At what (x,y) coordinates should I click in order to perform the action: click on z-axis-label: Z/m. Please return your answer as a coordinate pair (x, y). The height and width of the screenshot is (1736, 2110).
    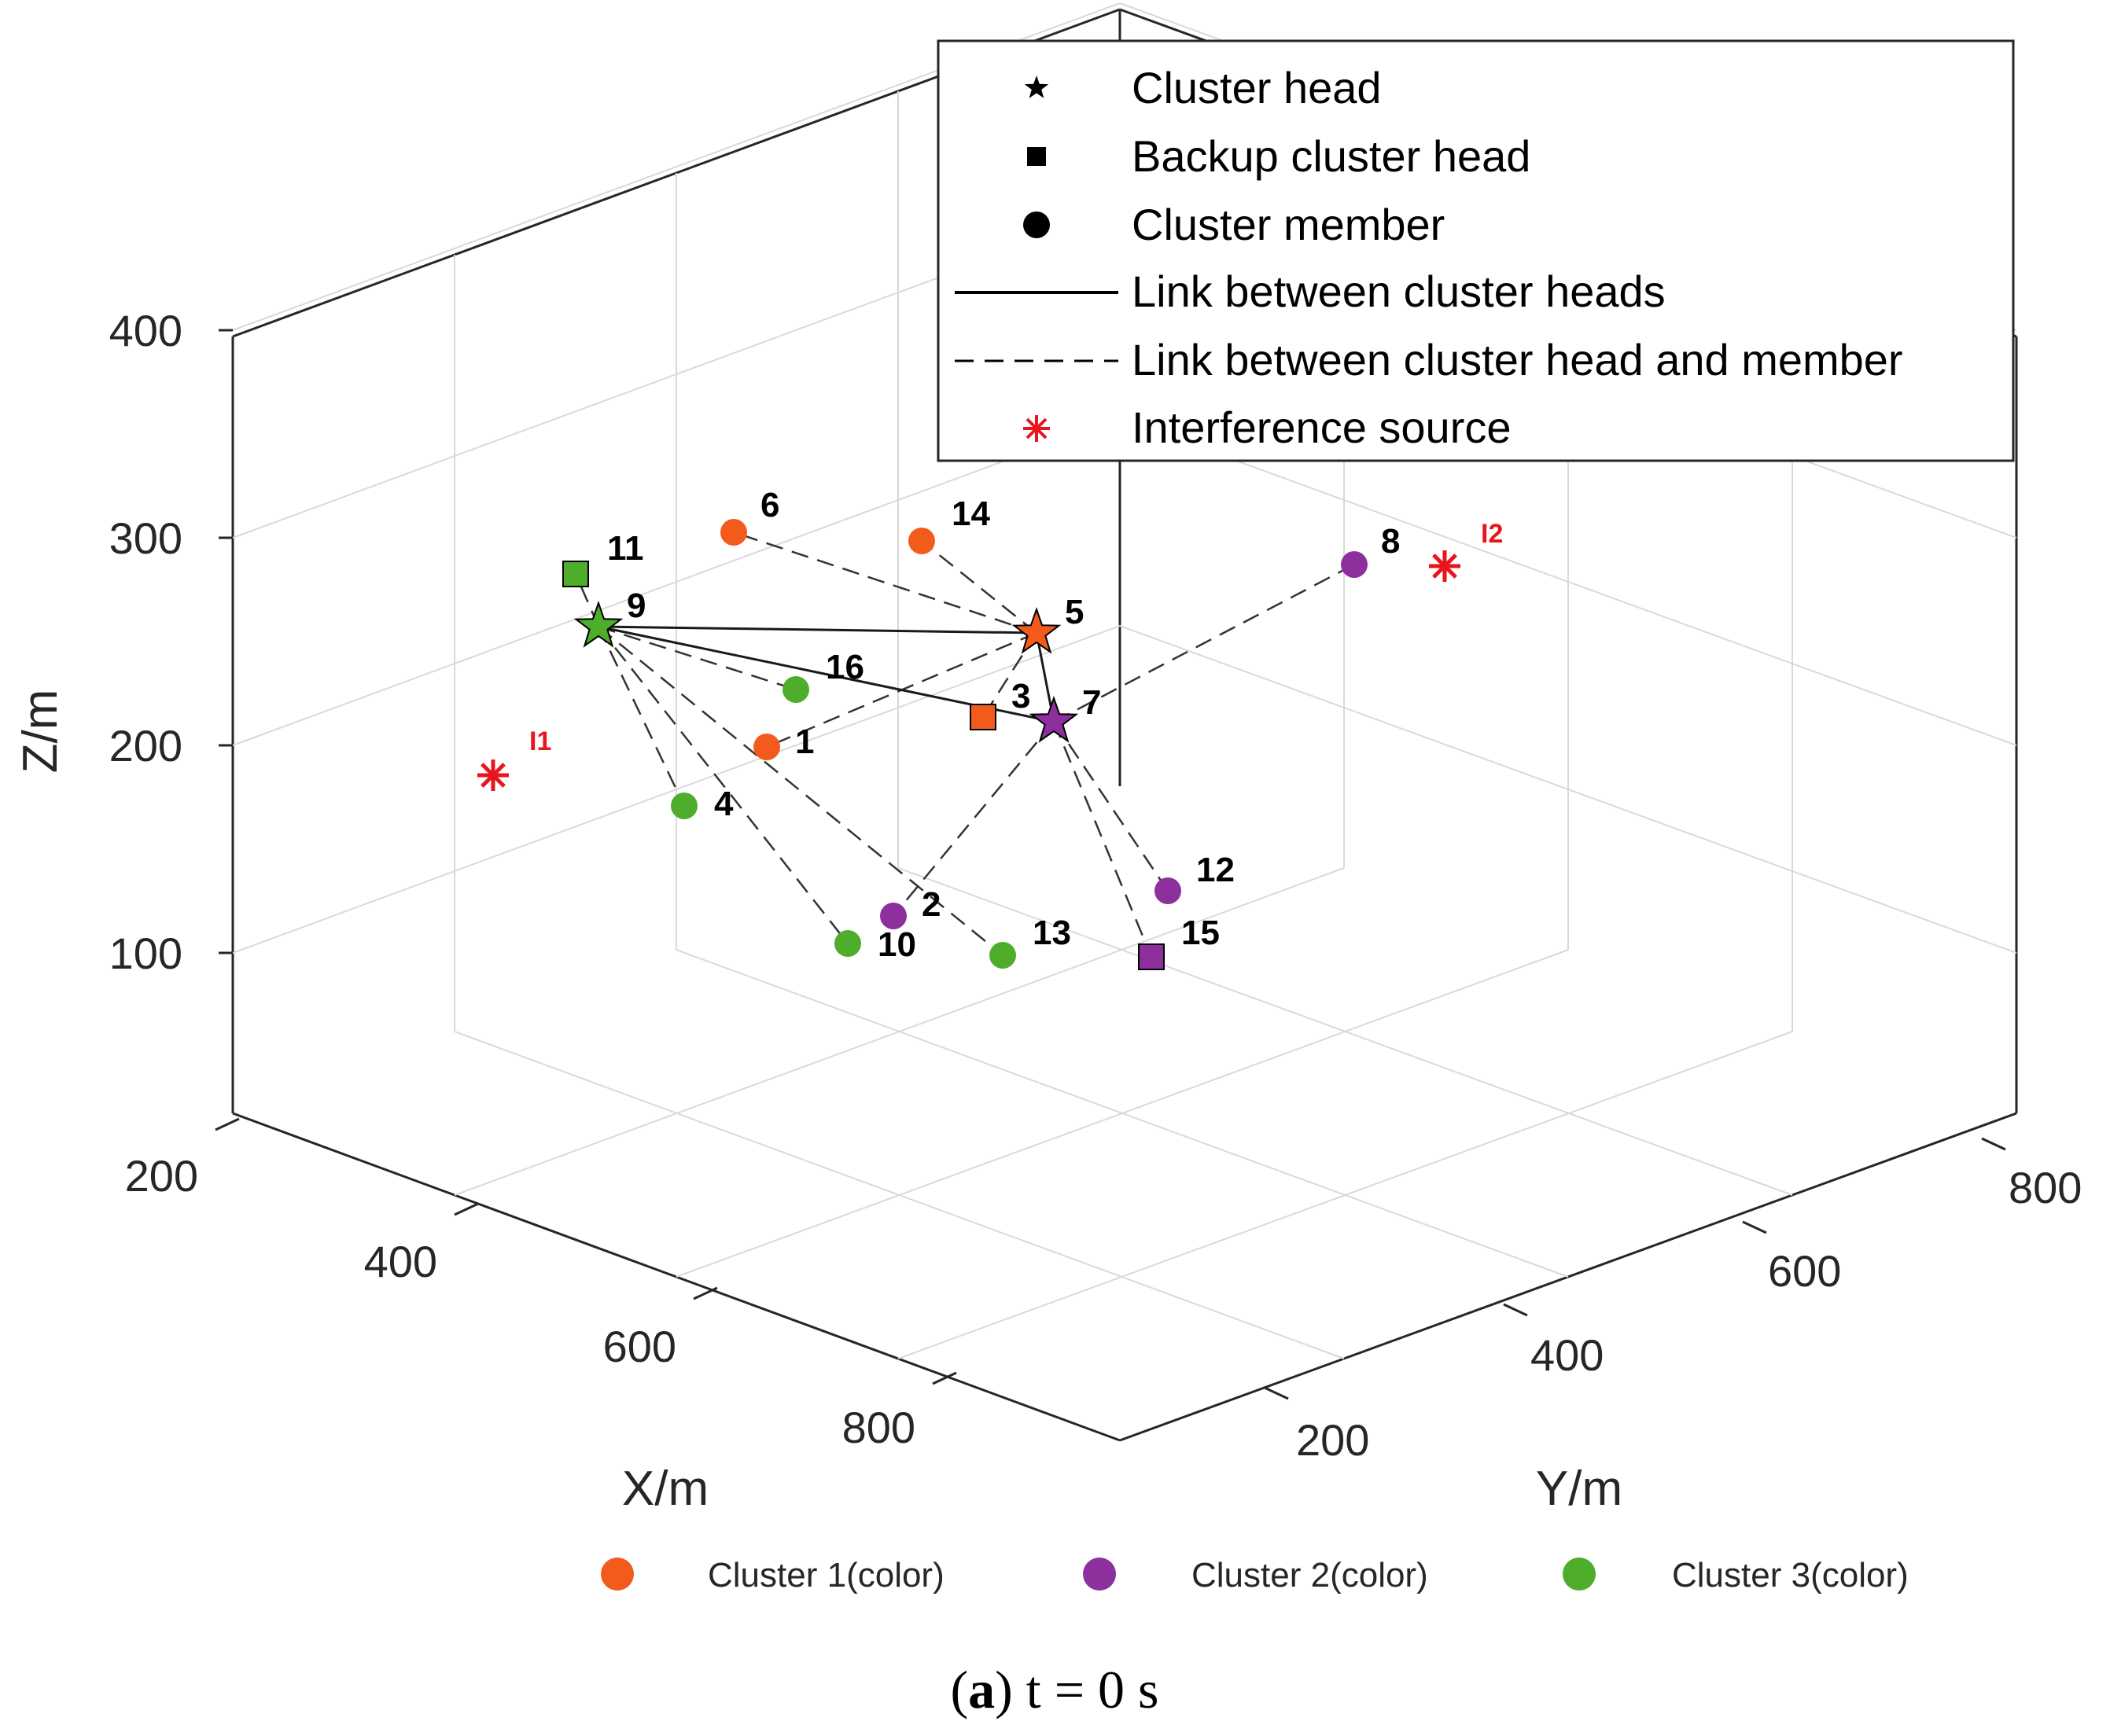
    Looking at the image, I should click on (40, 732).